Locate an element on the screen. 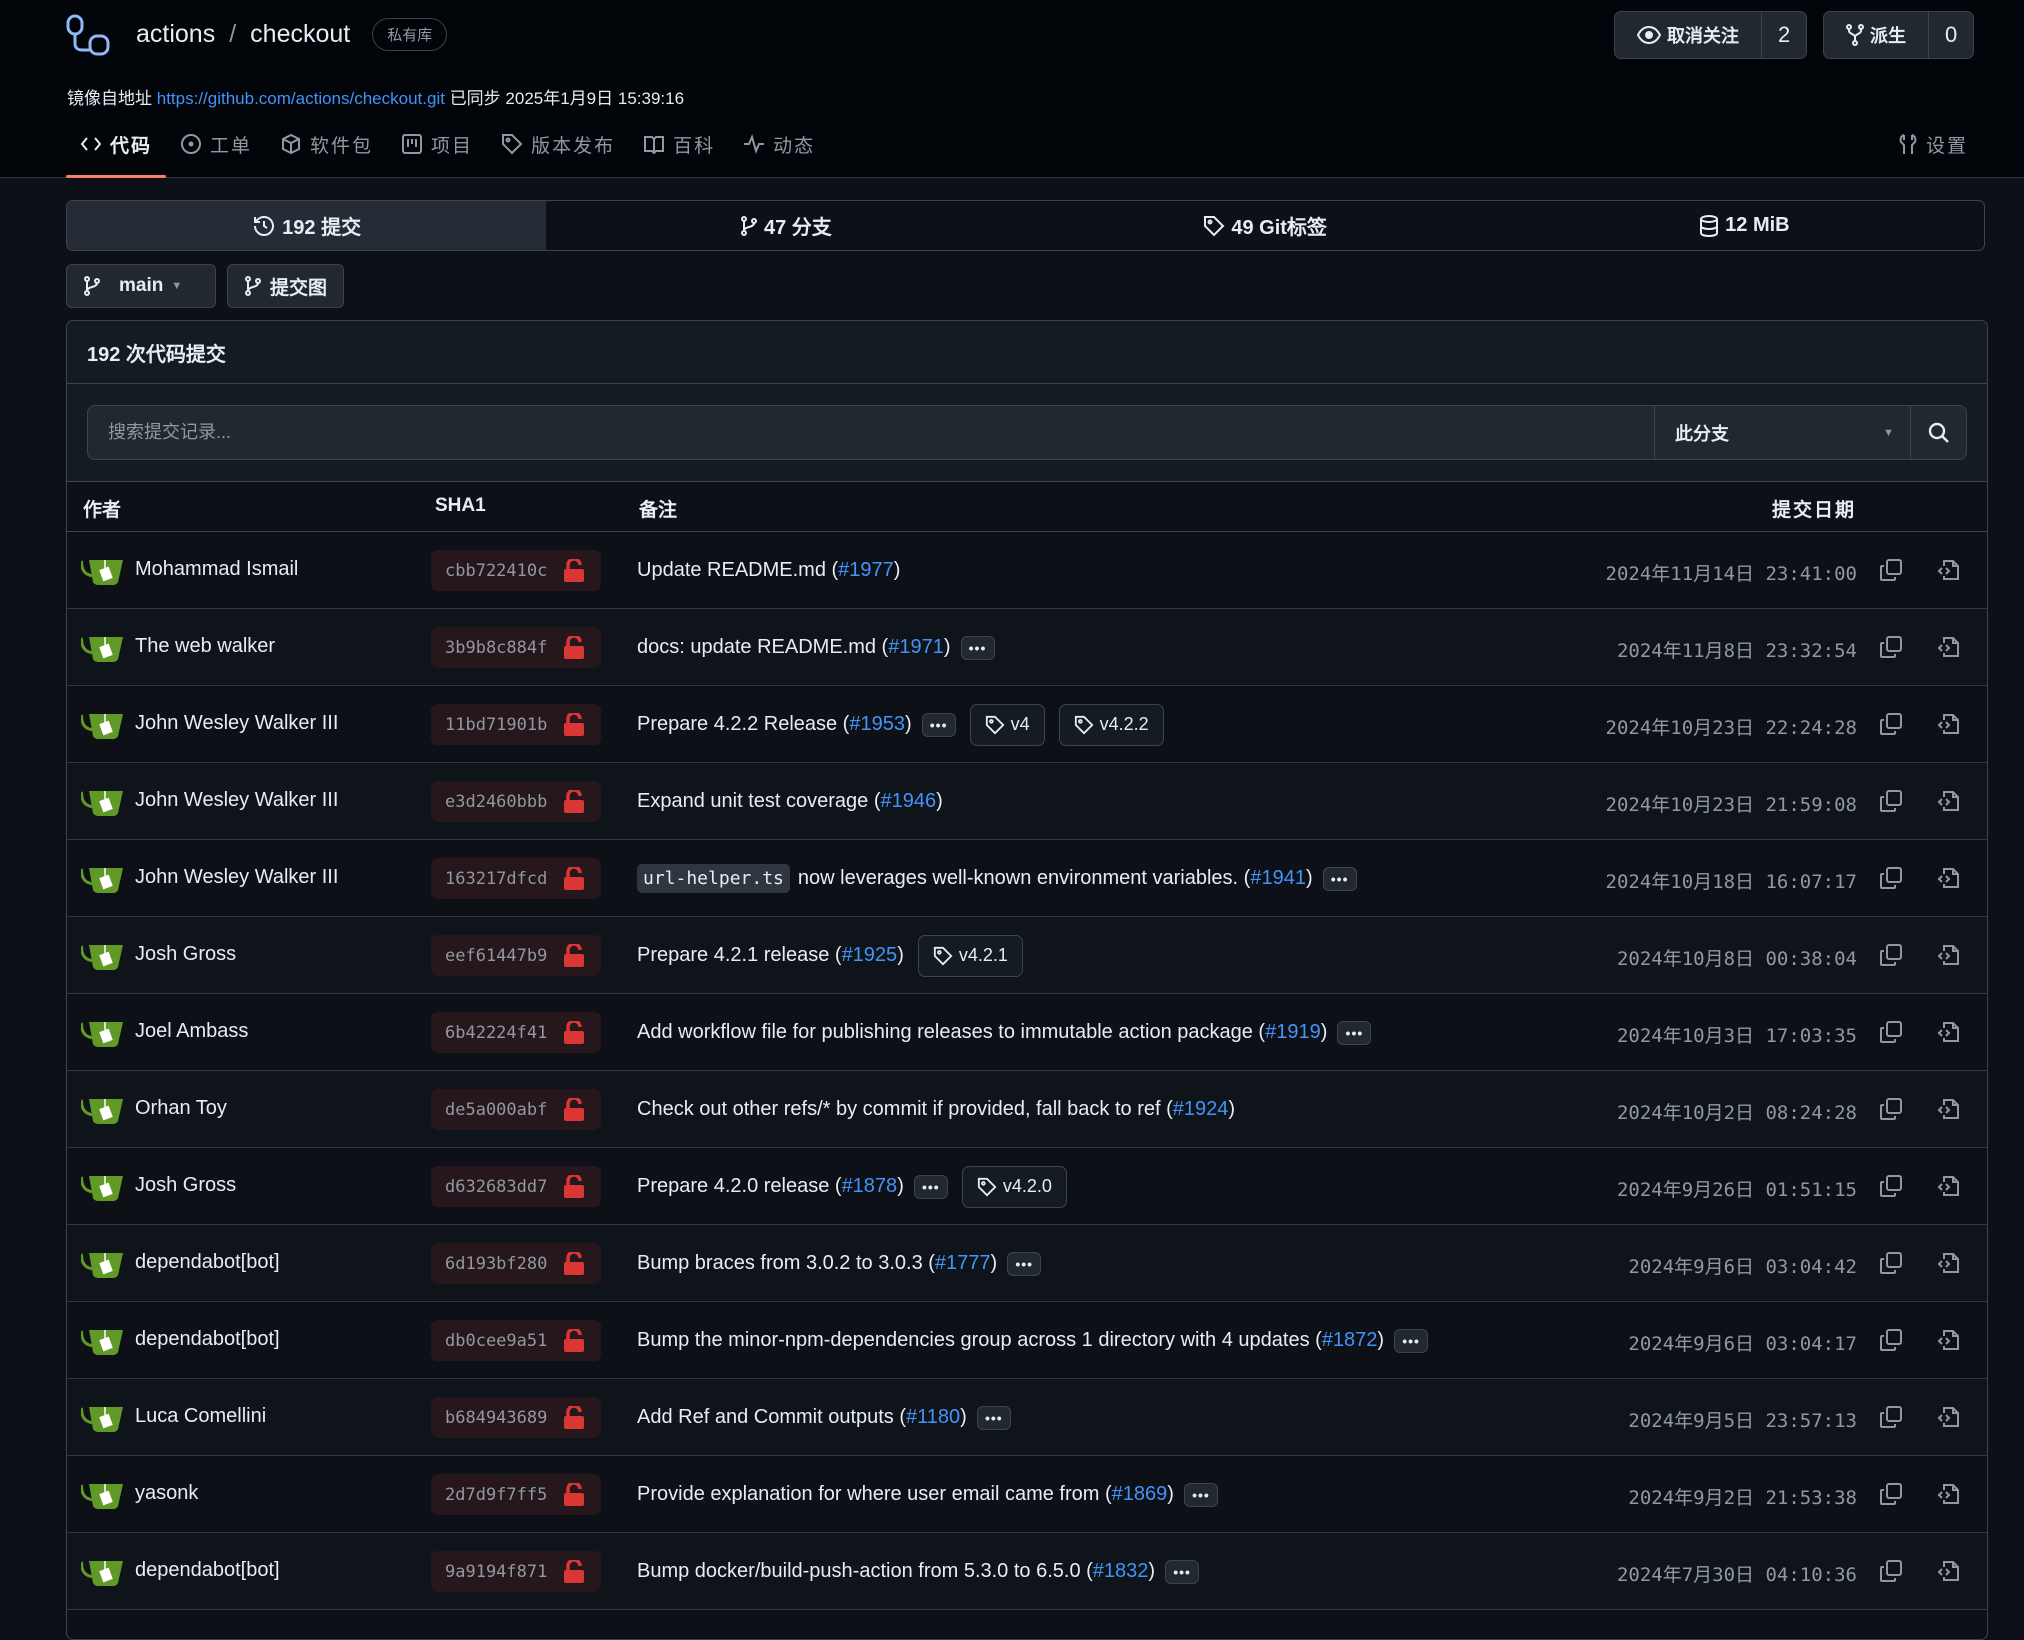 This screenshot has height=1640, width=2024. author-name: Orhan Toy is located at coordinates (181, 1108).